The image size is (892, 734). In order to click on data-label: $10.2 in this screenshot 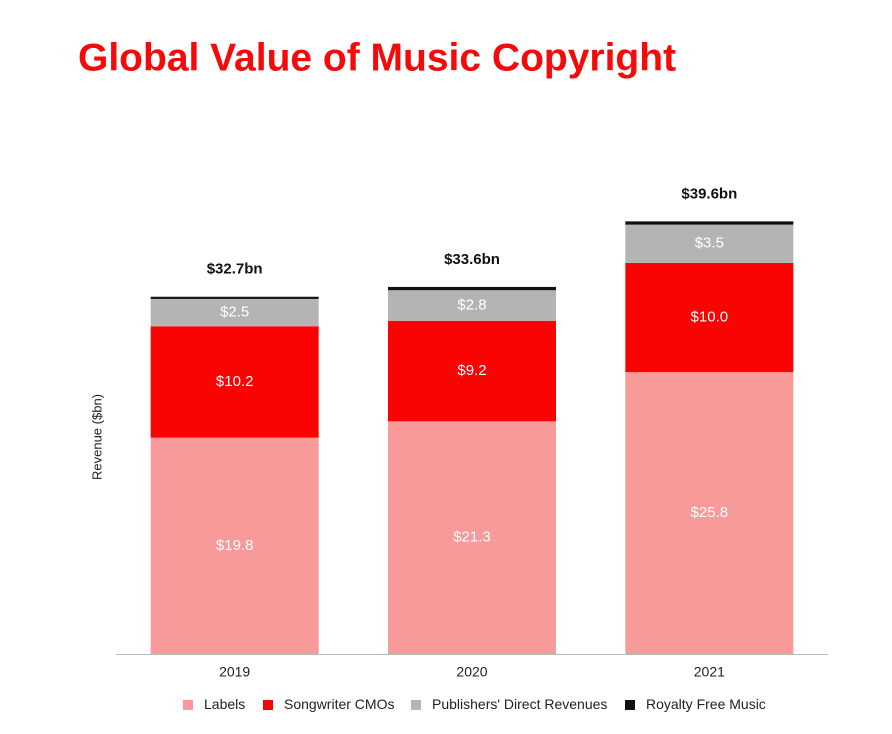, I will do `click(235, 381)`.